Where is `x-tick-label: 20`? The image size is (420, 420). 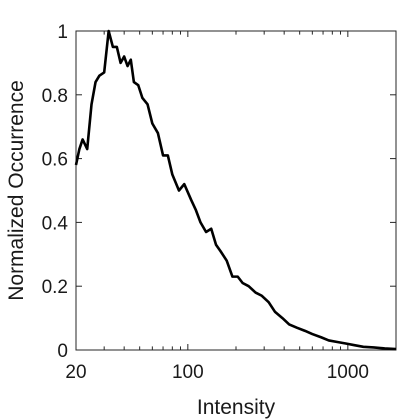 x-tick-label: 20 is located at coordinates (75, 372).